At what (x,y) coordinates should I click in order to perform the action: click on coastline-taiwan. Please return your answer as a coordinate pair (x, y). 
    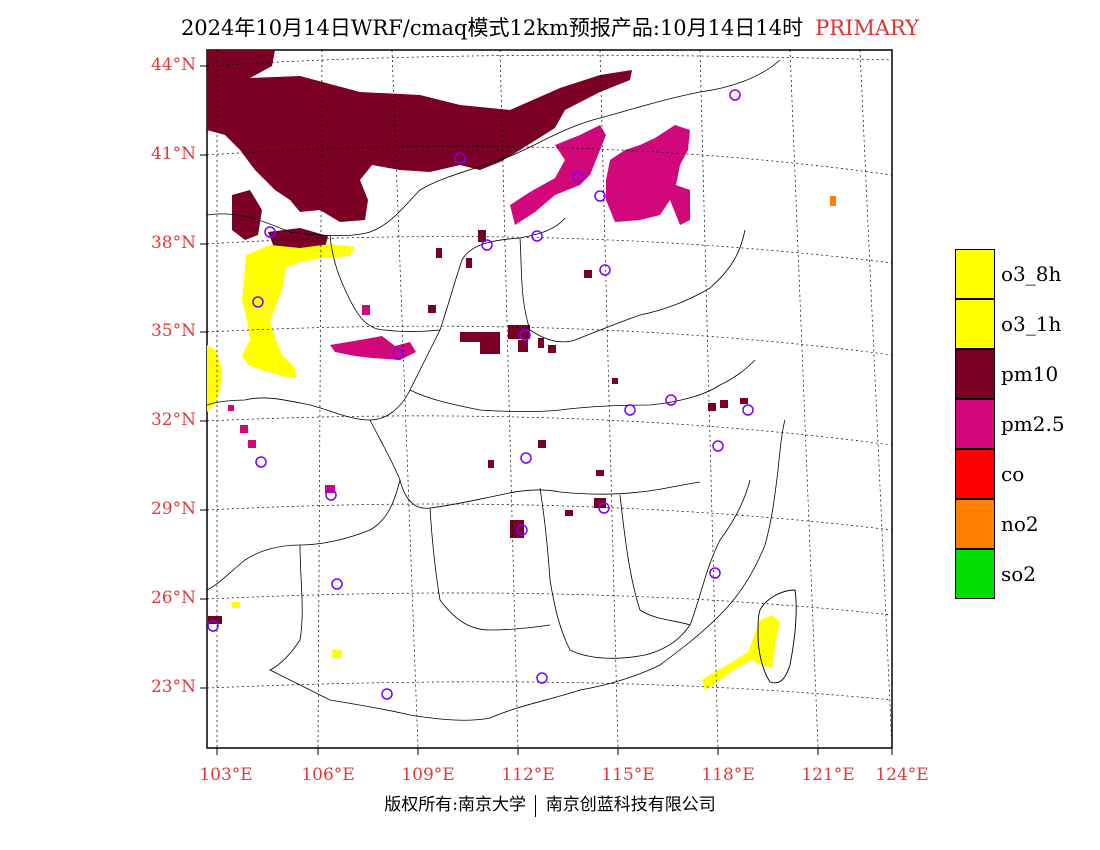
    Looking at the image, I should click on (777, 636).